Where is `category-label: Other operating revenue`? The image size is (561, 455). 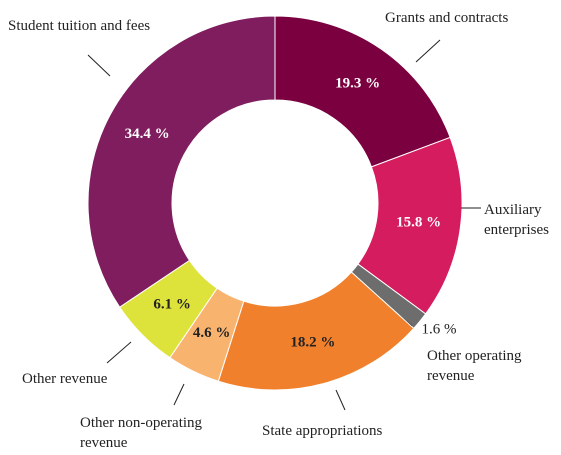
category-label: Other operating revenue is located at coordinates (474, 366).